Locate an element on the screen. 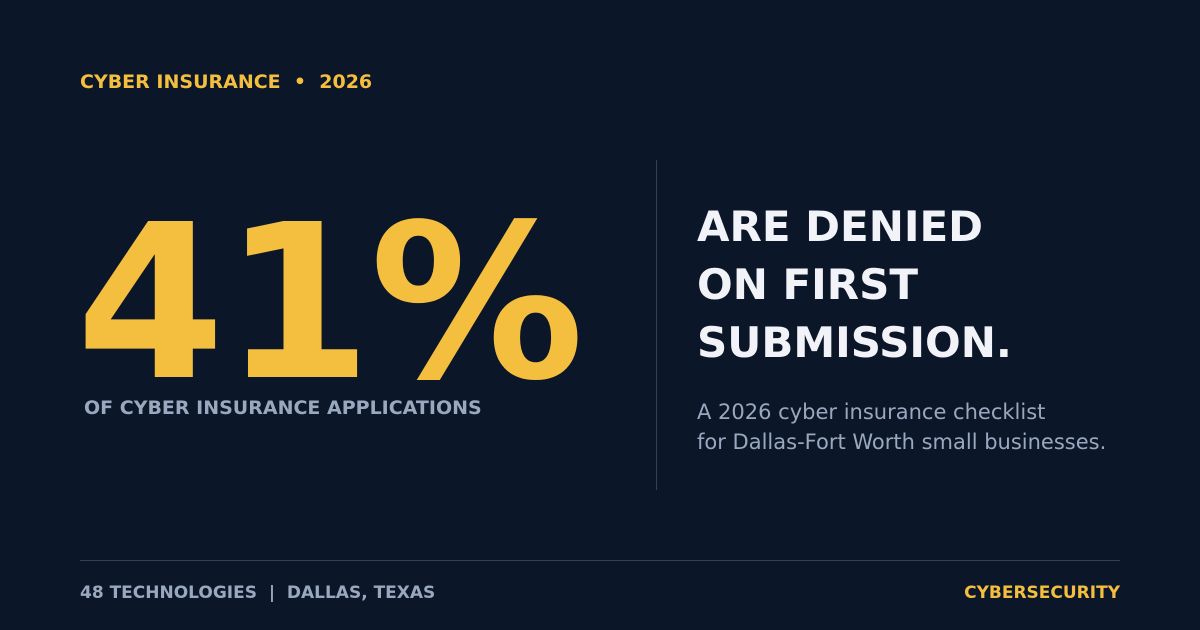 This screenshot has width=1200, height=630. headline-line-2: ON FIRST is located at coordinates (808, 284).